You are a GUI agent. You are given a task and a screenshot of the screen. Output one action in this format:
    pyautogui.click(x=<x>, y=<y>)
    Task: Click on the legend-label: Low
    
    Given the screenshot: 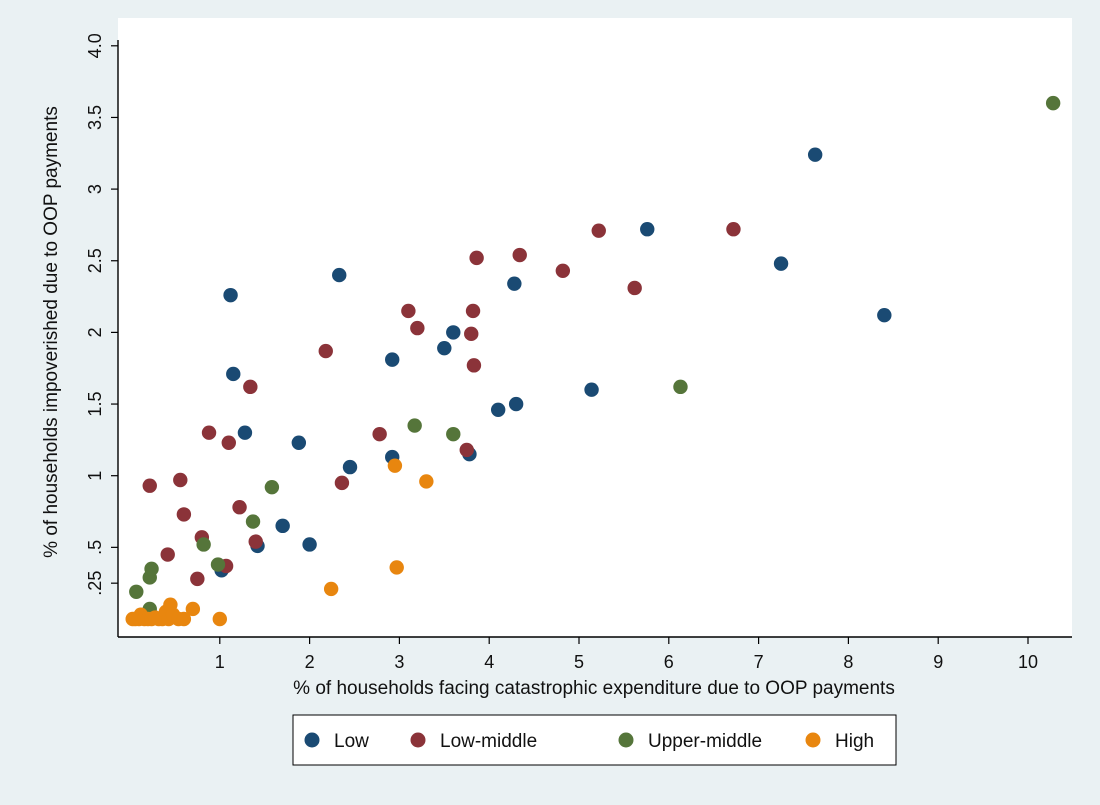 What is the action you would take?
    pyautogui.click(x=351, y=741)
    